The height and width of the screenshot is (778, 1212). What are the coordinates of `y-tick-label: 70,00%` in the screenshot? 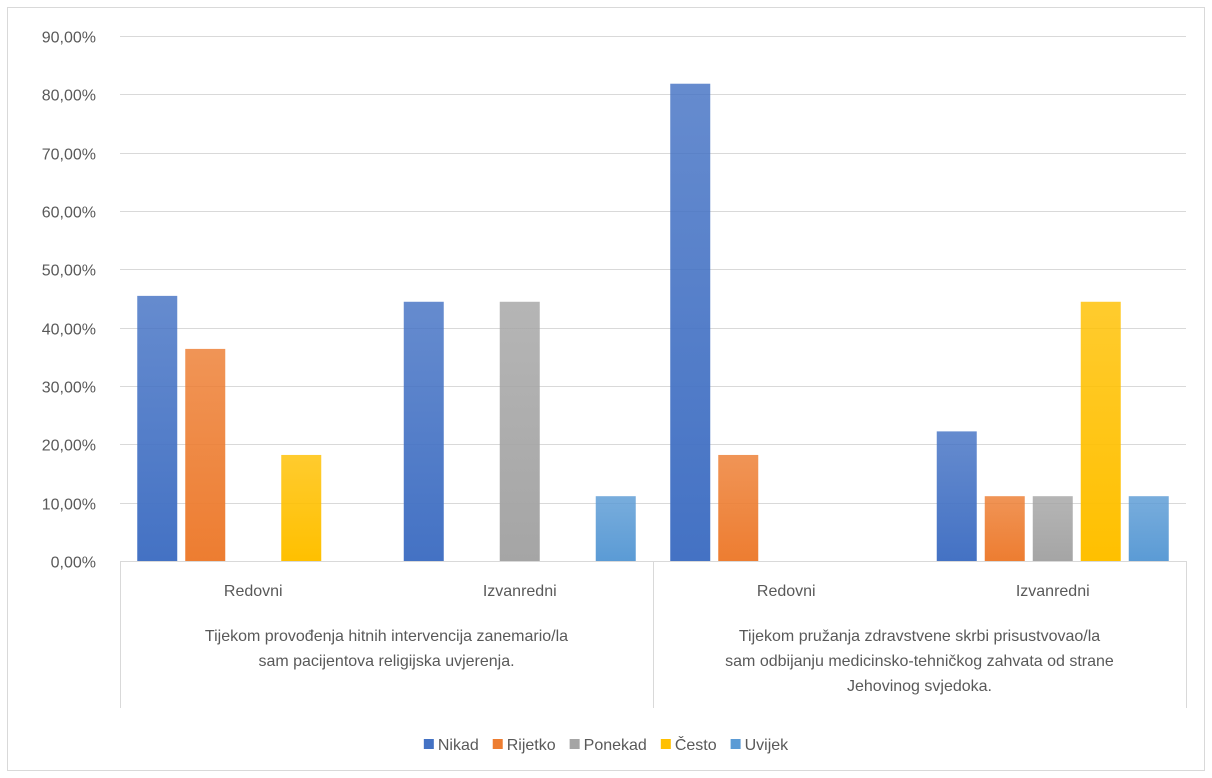 It's located at (69, 155).